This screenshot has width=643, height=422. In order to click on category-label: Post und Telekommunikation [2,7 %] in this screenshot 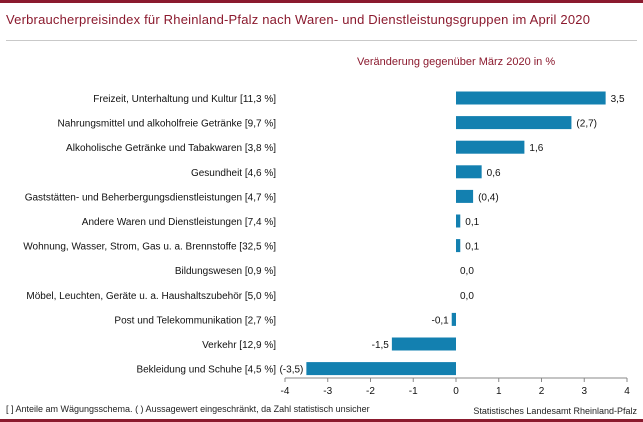, I will do `click(195, 320)`.